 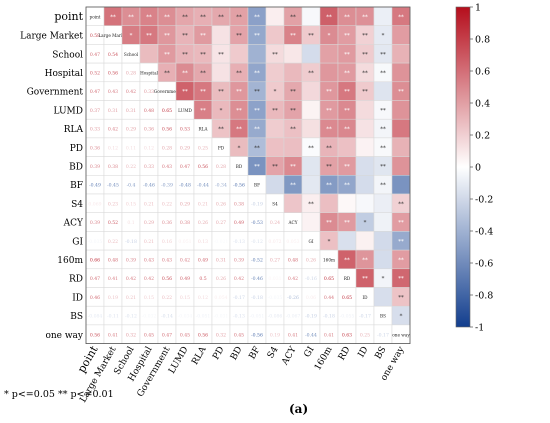 I want to click on diagonal-label: S4, so click(x=275, y=203).